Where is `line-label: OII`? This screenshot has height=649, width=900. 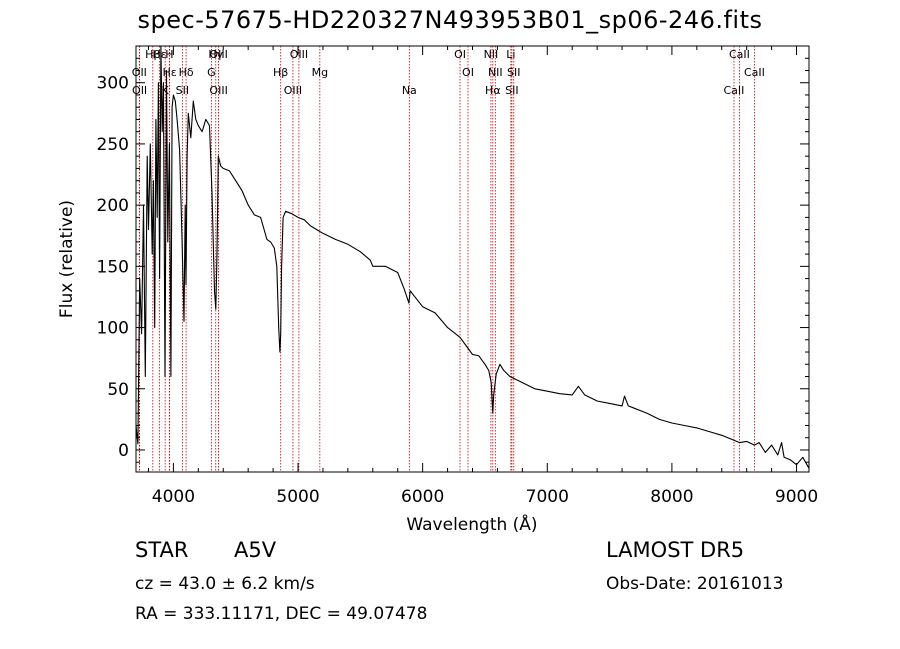
line-label: OII is located at coordinates (139, 72).